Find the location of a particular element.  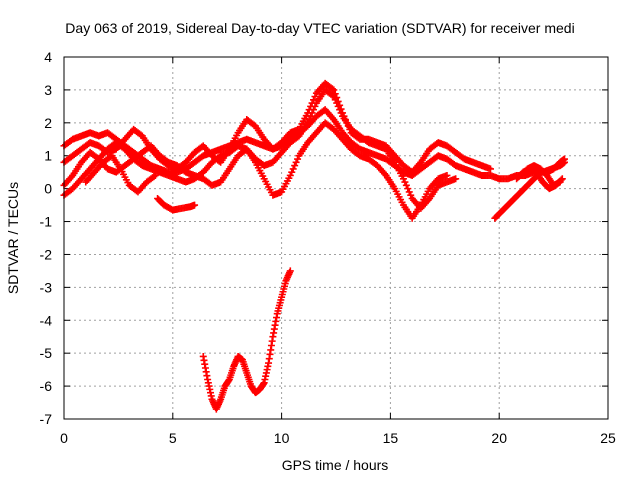

y-tick-label: 1 is located at coordinates (48, 156).